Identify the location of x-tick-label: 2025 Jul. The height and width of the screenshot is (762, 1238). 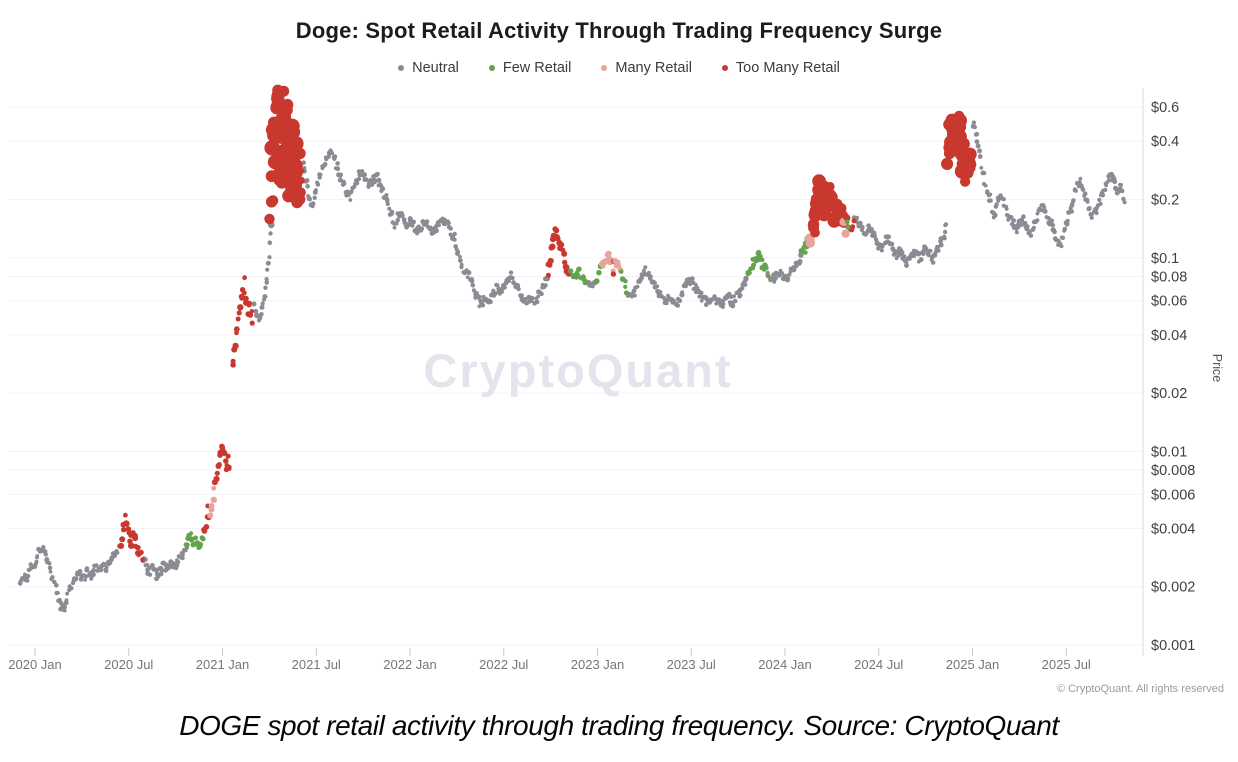
(1066, 664).